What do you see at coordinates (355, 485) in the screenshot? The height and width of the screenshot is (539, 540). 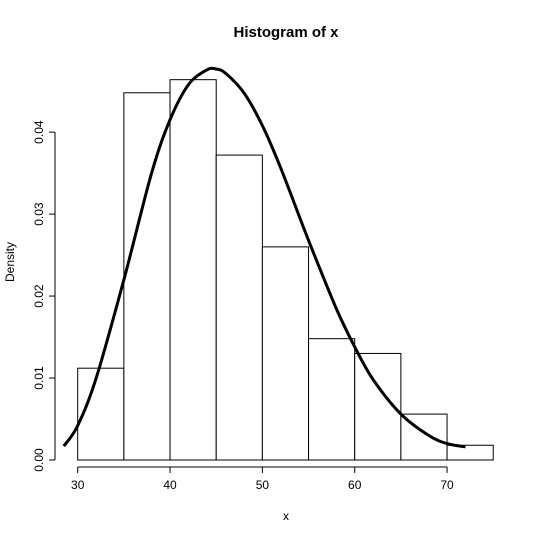 I see `x-tick-label: 60` at bounding box center [355, 485].